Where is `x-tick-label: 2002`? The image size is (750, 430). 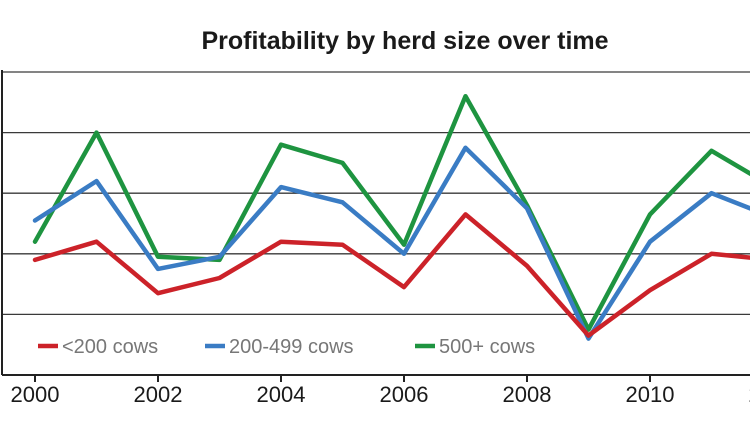
x-tick-label: 2002 is located at coordinates (158, 394).